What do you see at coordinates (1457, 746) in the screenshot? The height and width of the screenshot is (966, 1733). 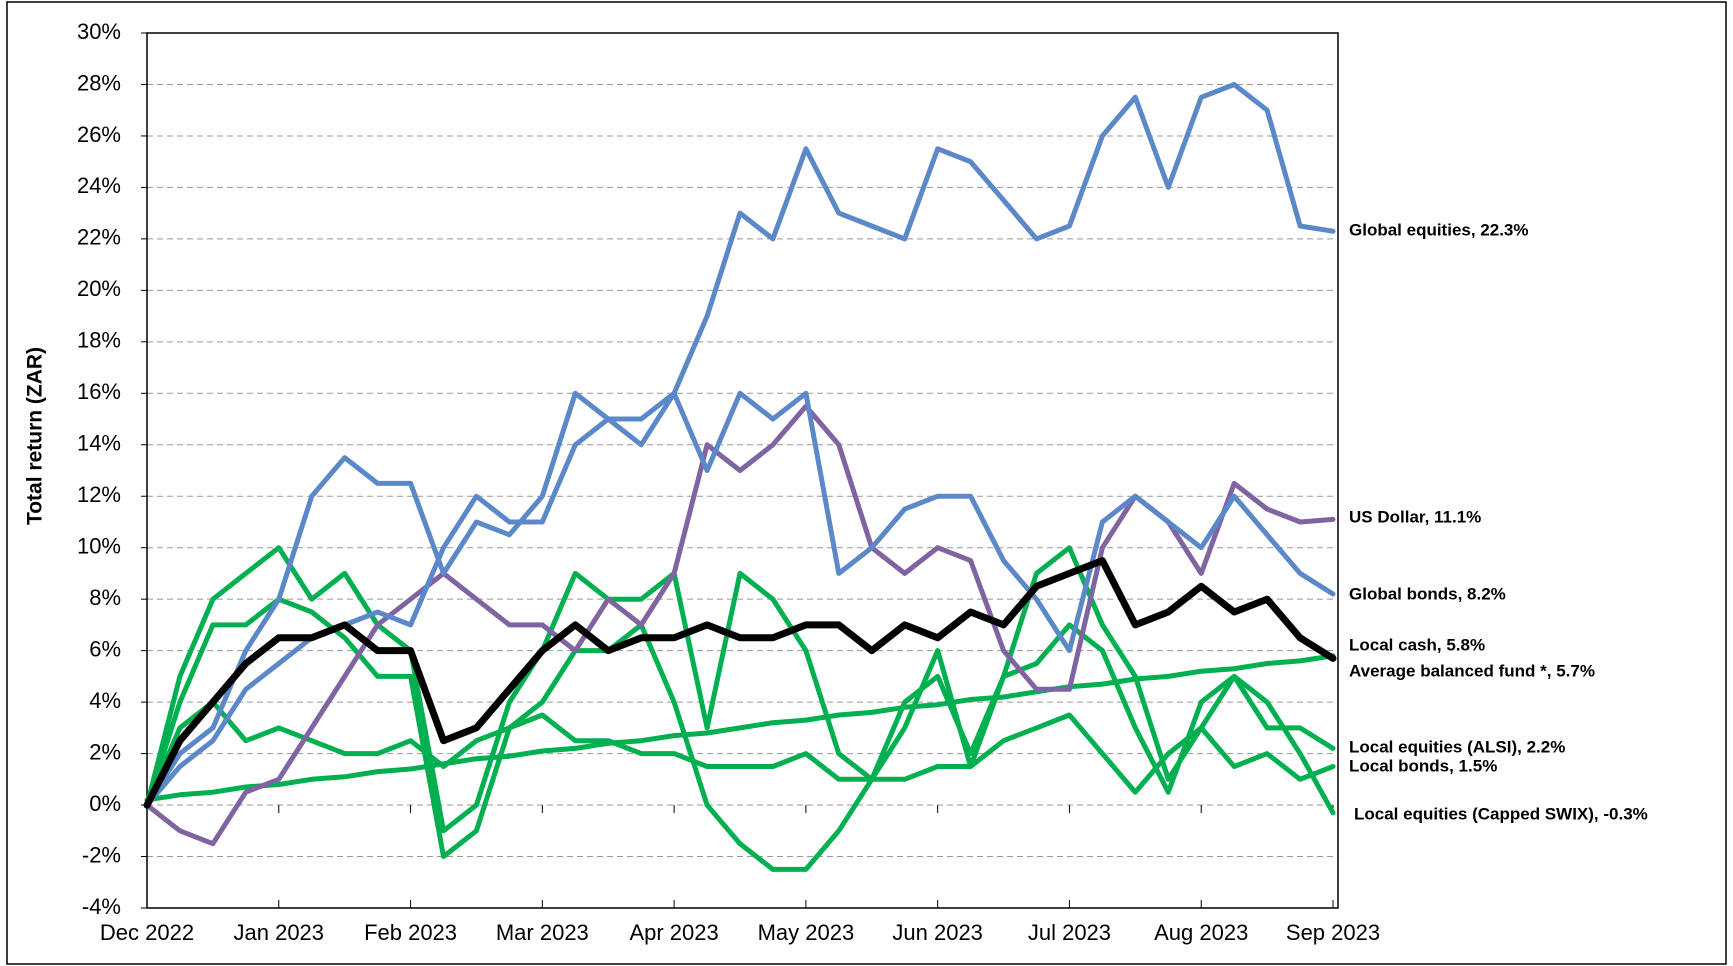 I see `series-end-label: Local equities (ALSI), 2.2%` at bounding box center [1457, 746].